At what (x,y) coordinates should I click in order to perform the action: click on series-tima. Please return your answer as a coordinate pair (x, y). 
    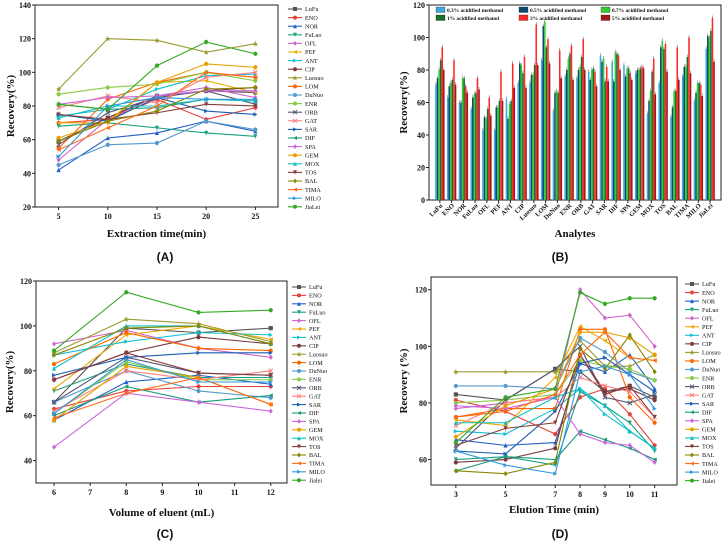
    Looking at the image, I should click on (157, 111).